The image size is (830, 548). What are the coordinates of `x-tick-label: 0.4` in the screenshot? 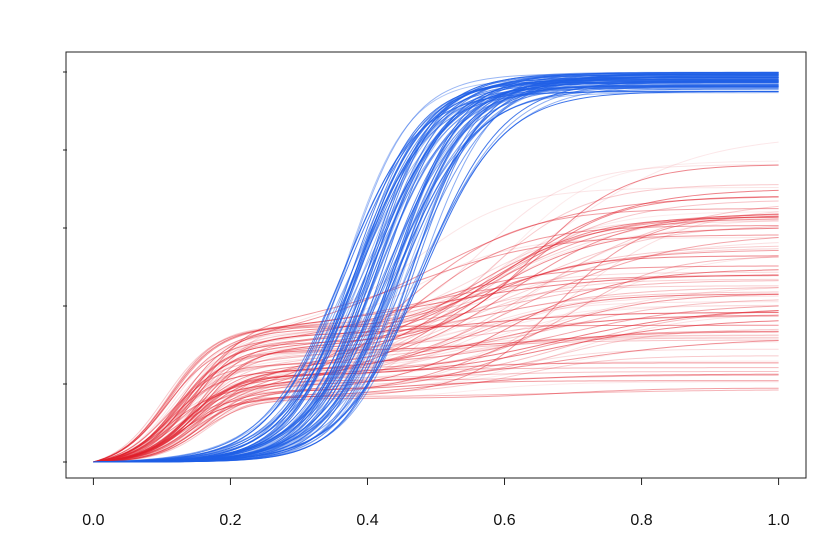 It's located at (367, 520).